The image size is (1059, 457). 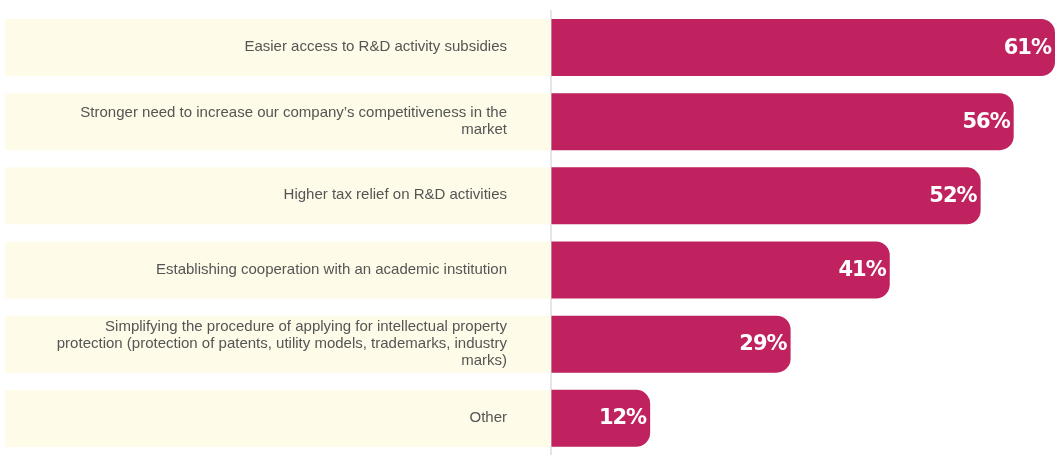 What do you see at coordinates (488, 416) in the screenshot?
I see `y-tick-label: Other` at bounding box center [488, 416].